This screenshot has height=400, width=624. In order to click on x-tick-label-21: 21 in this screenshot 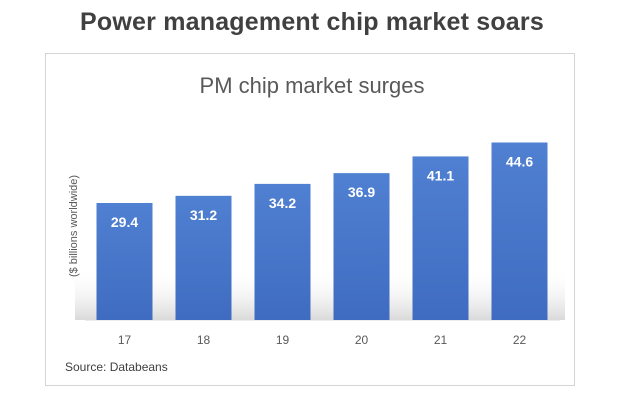, I will do `click(441, 340)`.